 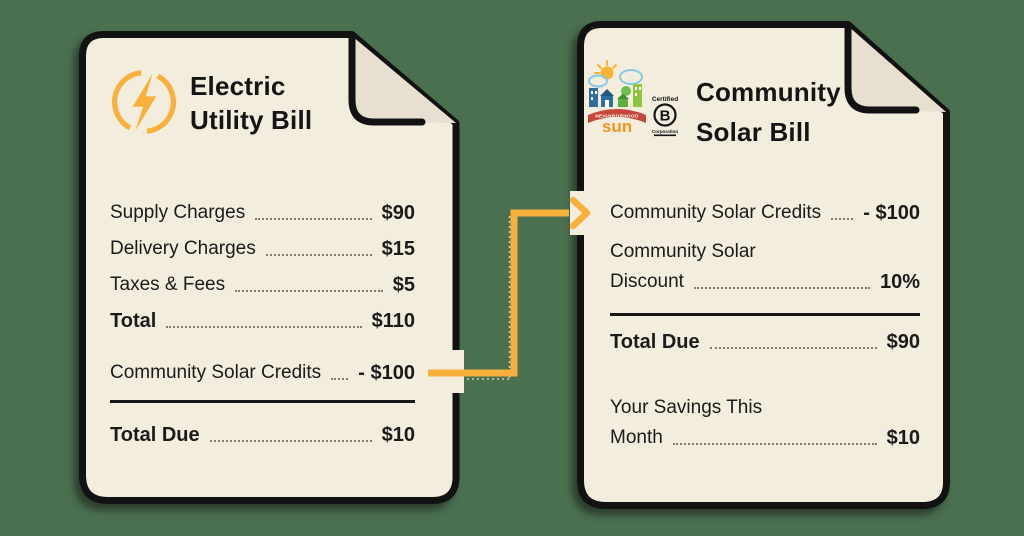 I want to click on bcorp-certified-text: Certified, so click(x=665, y=99).